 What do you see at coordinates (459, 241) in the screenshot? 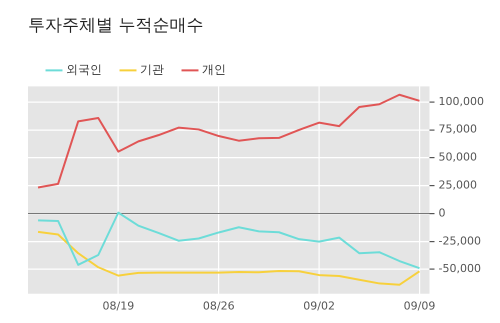
I see `y-tick-label: -25,000` at bounding box center [459, 241].